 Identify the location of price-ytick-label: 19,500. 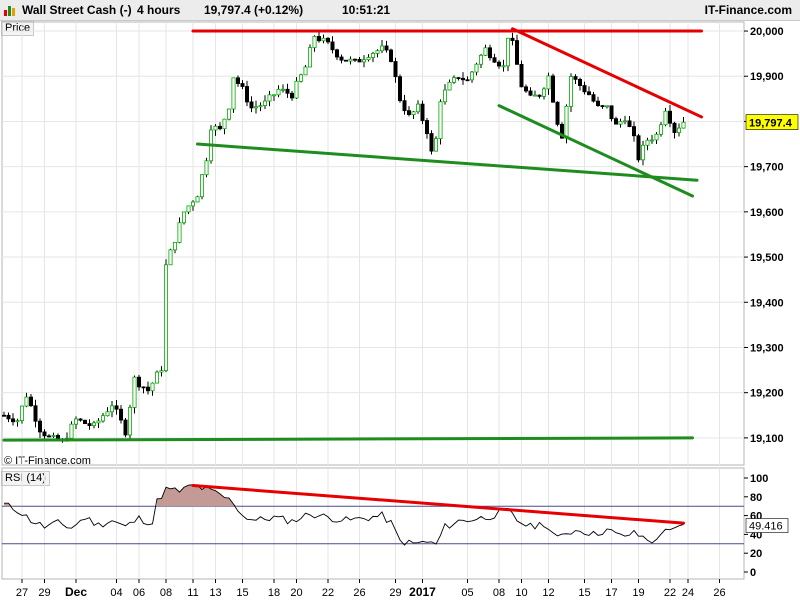
(767, 258).